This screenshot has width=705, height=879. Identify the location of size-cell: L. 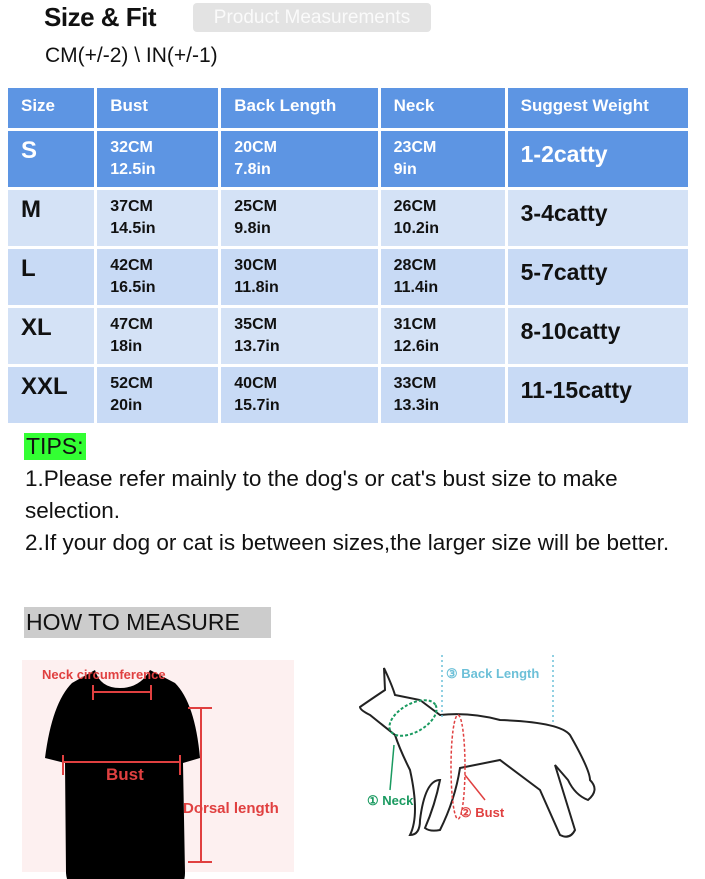
(28, 268).